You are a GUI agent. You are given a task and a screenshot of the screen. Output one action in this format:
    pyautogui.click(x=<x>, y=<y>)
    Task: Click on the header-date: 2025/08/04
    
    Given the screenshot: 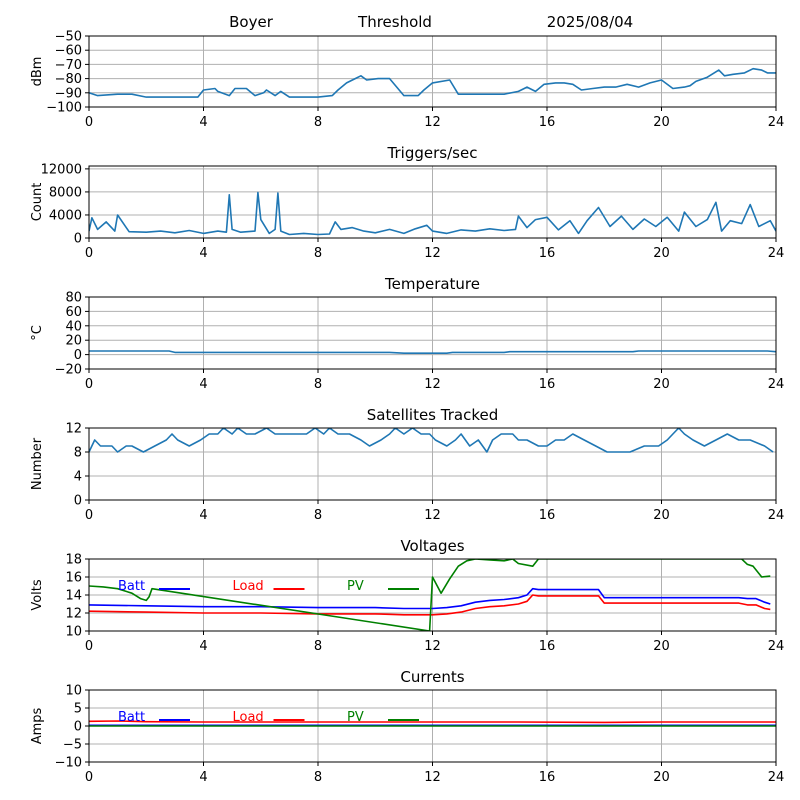 What is the action you would take?
    pyautogui.click(x=590, y=22)
    